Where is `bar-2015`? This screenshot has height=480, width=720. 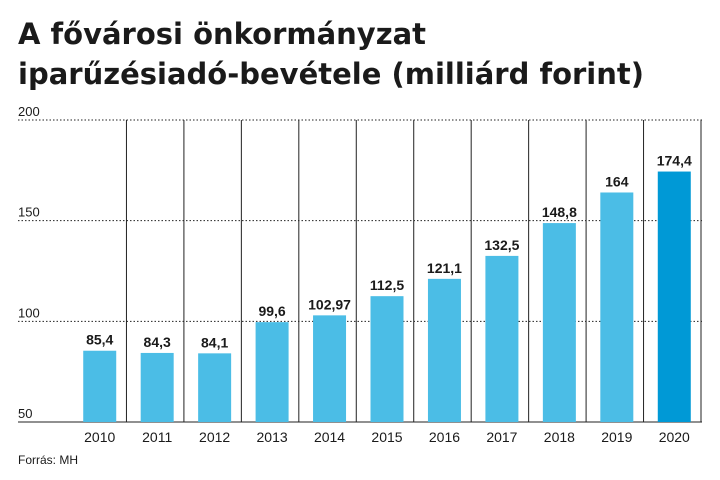 bar-2015 is located at coordinates (387, 359).